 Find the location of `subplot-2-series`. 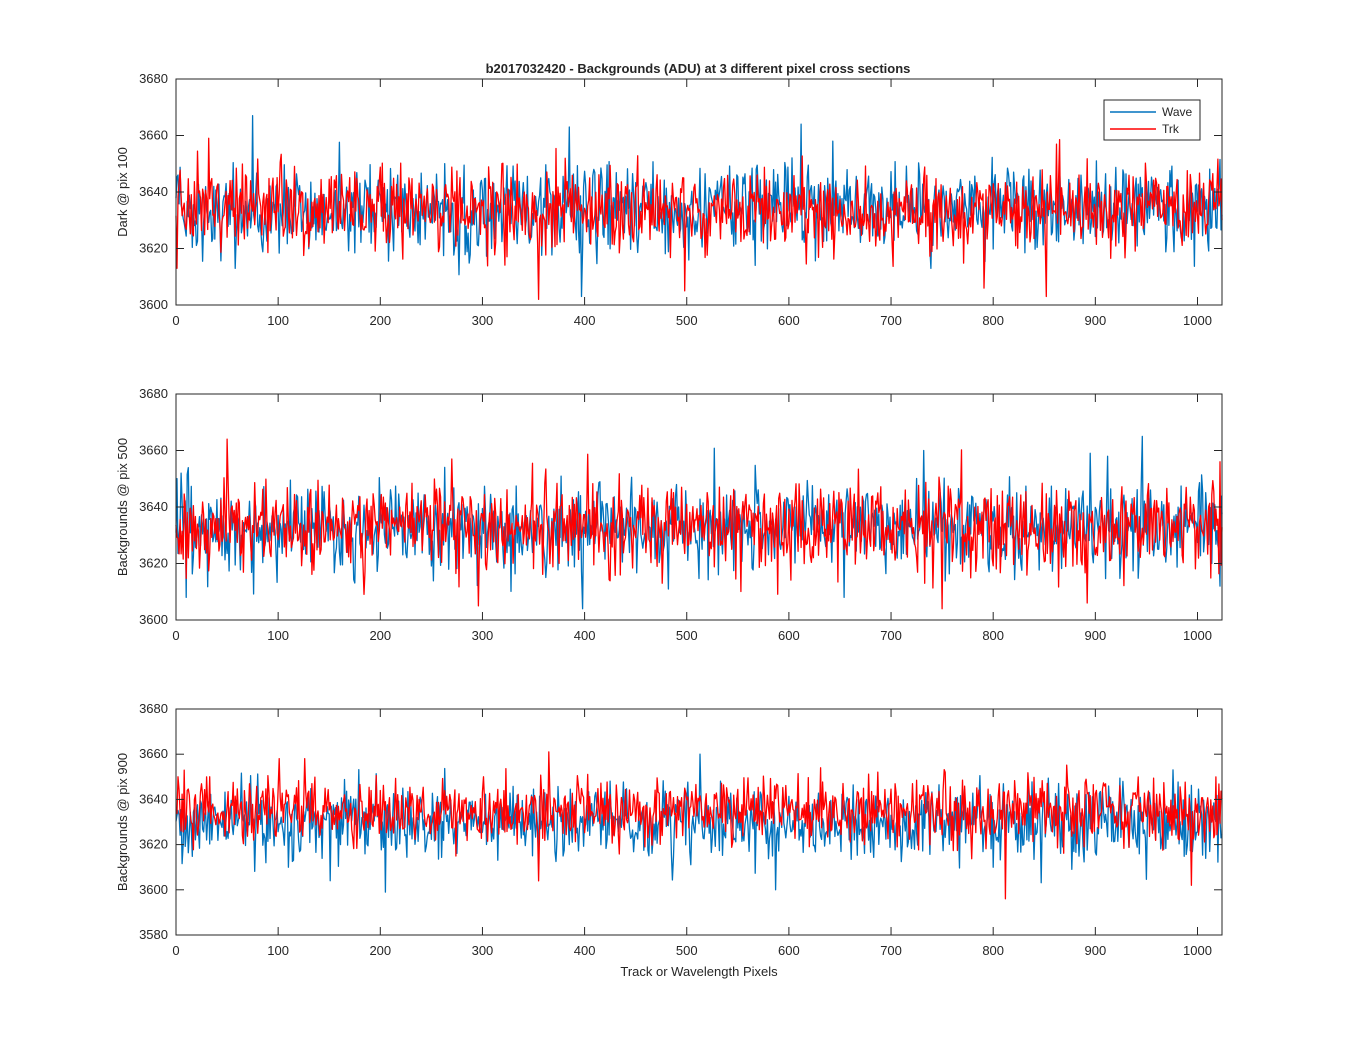

subplot-2-series is located at coordinates (699, 522).